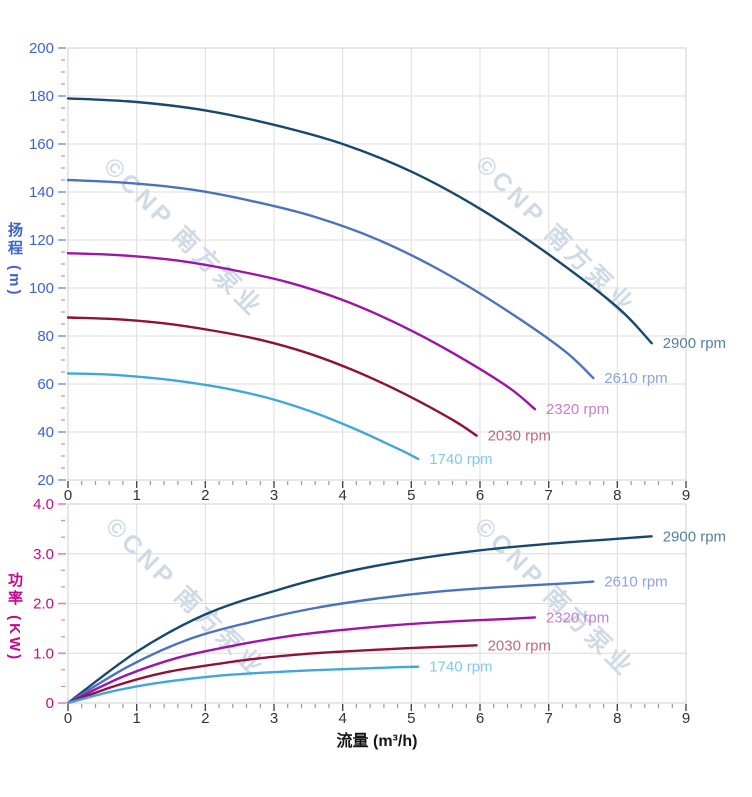 The height and width of the screenshot is (797, 752). What do you see at coordinates (41, 48) in the screenshot?
I see `y-tick-label: 200` at bounding box center [41, 48].